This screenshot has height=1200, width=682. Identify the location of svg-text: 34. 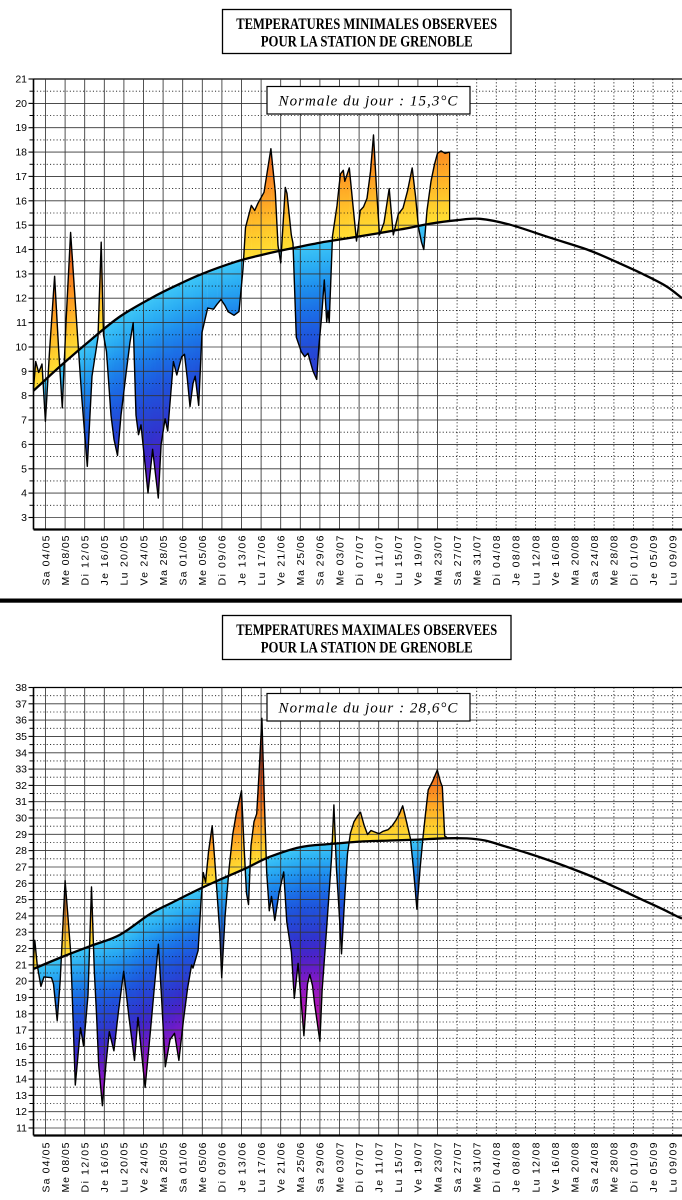
(21, 753).